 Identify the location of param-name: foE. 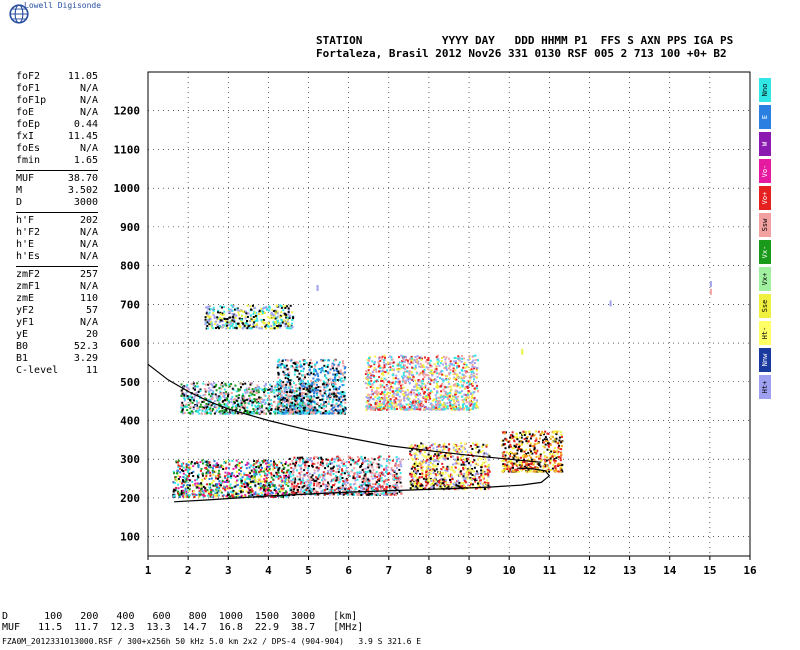
(25, 112).